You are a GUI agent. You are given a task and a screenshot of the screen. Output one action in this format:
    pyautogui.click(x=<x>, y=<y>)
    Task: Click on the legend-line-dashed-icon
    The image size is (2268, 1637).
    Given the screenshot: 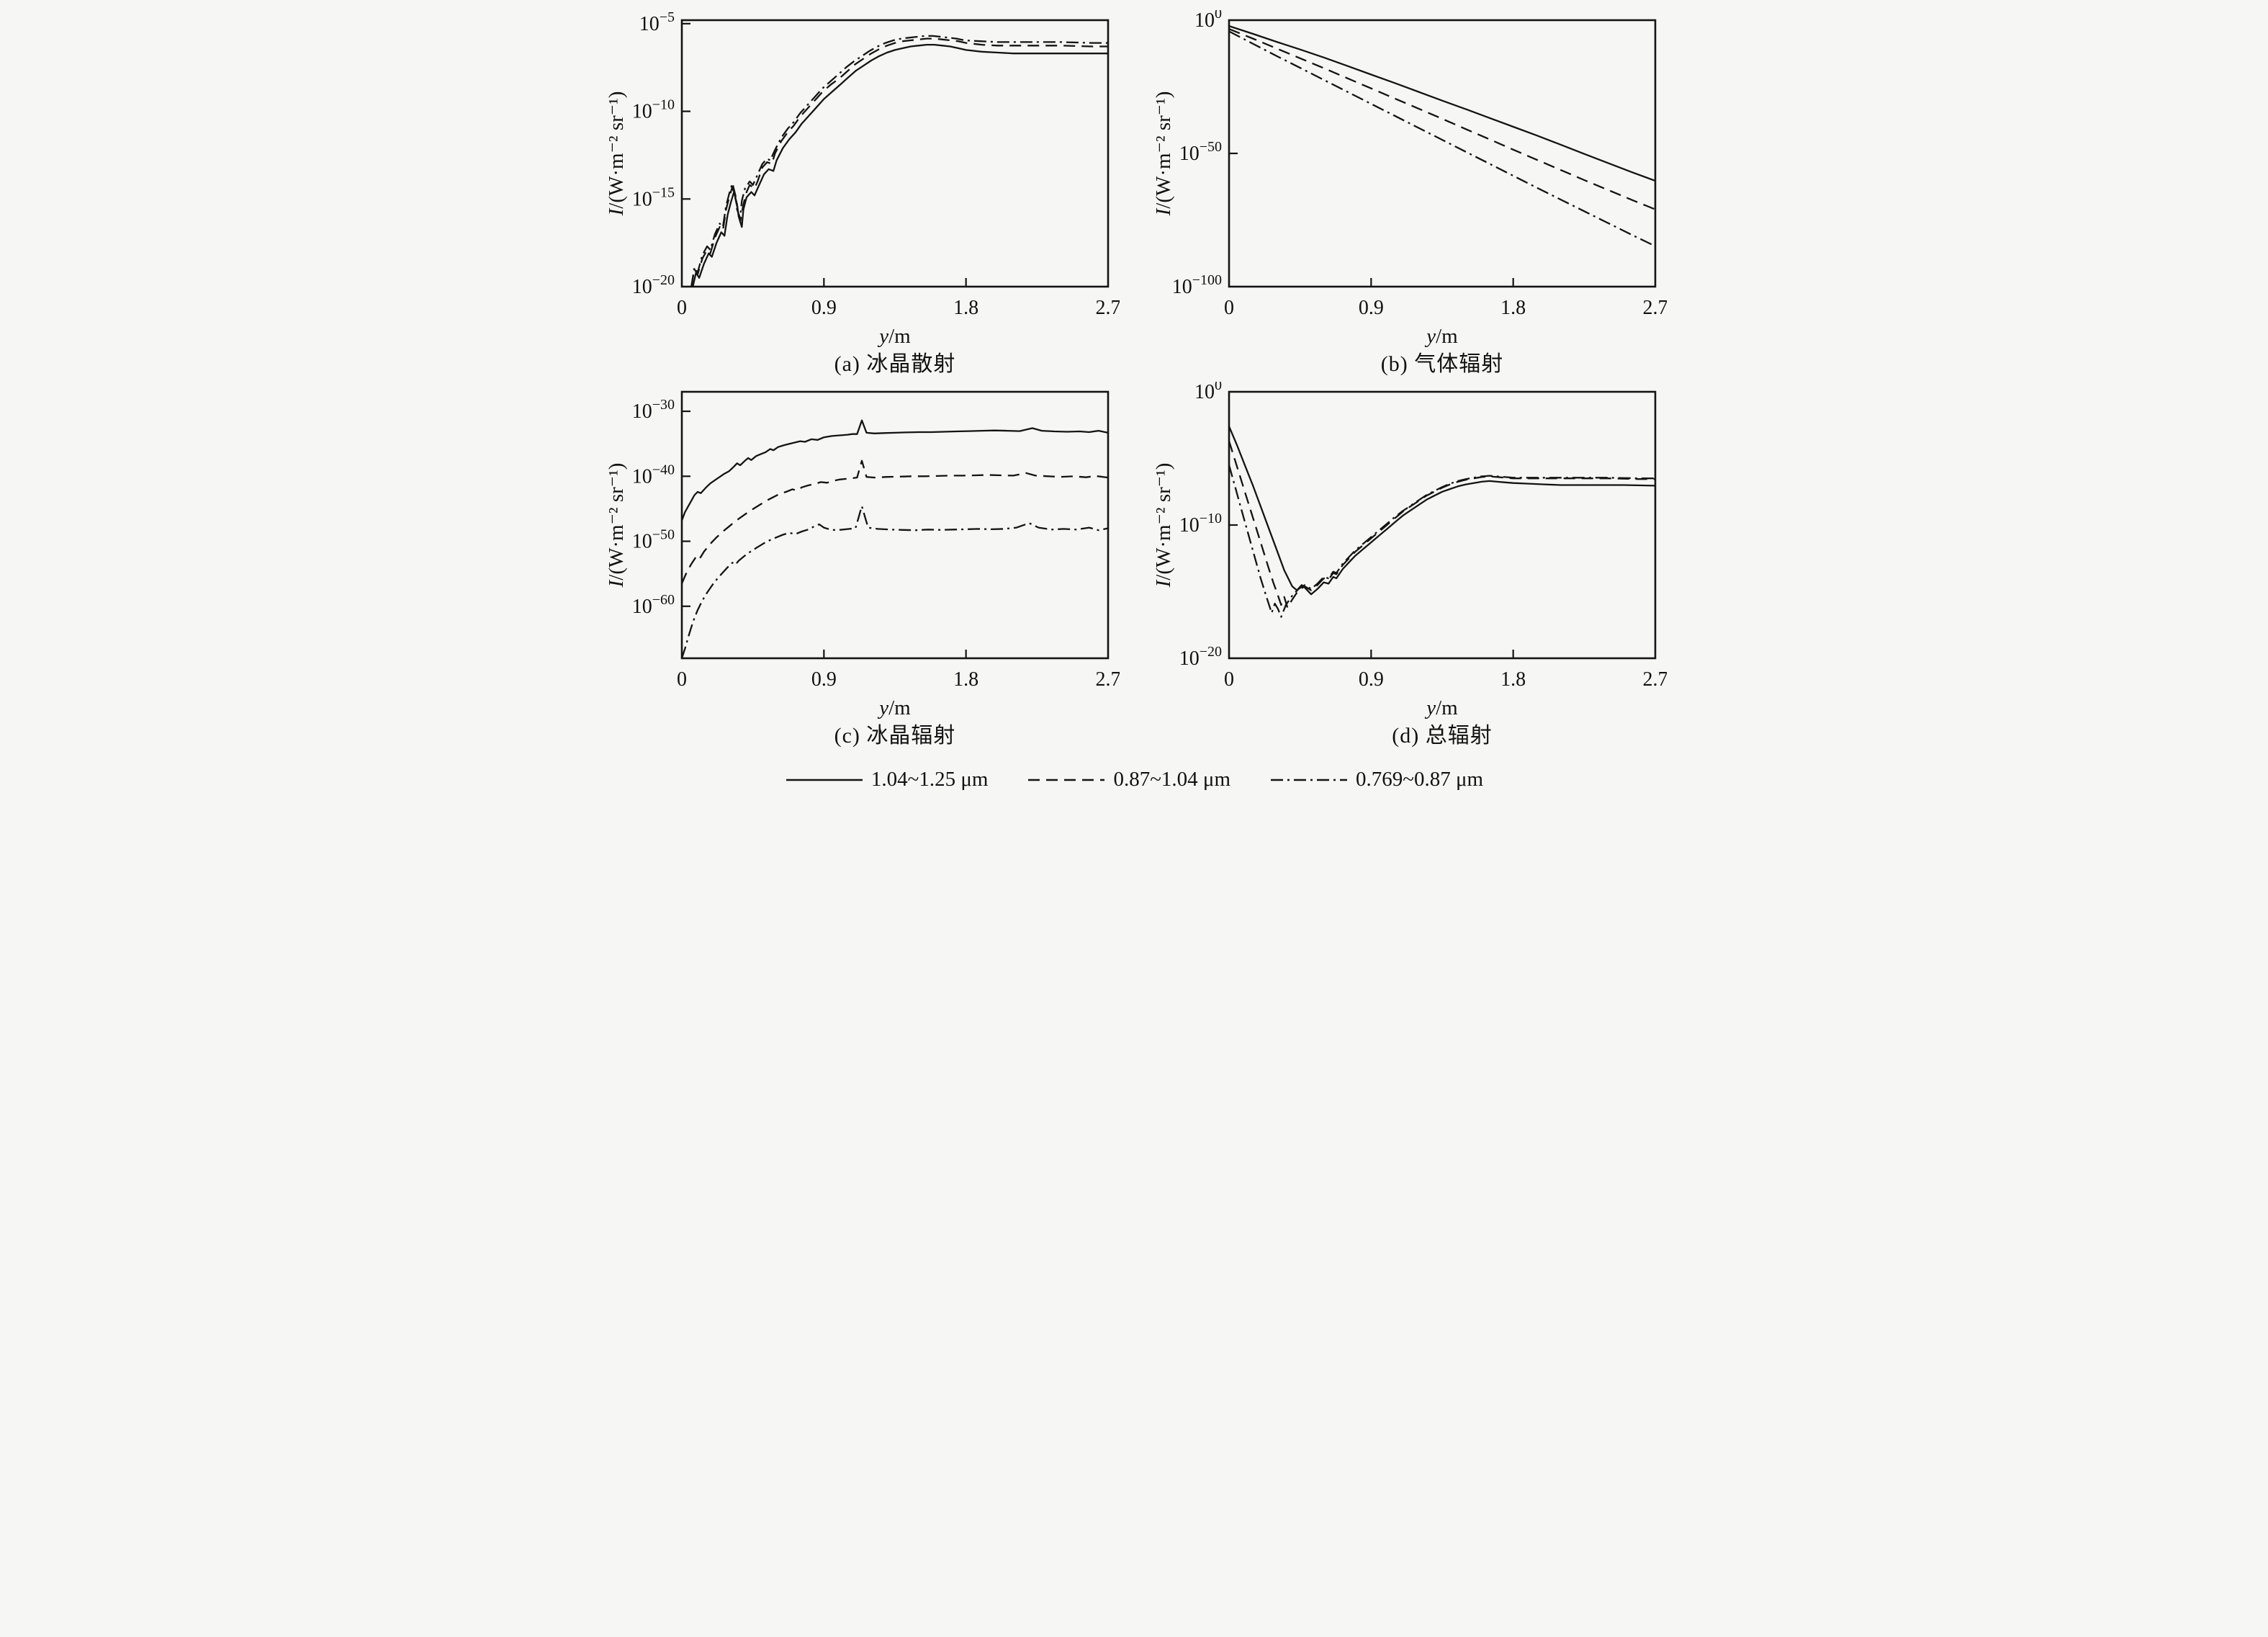 What is the action you would take?
    pyautogui.click(x=1066, y=780)
    